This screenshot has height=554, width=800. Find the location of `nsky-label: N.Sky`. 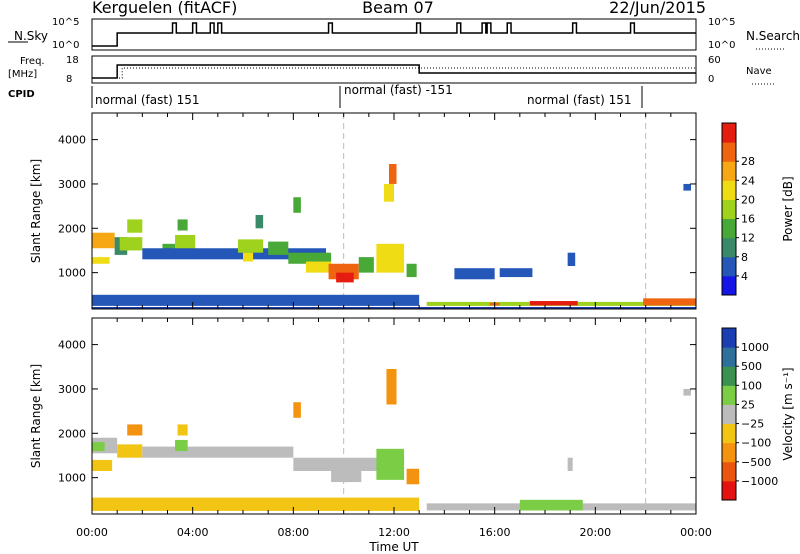

nsky-label: N.Sky is located at coordinates (31, 36).